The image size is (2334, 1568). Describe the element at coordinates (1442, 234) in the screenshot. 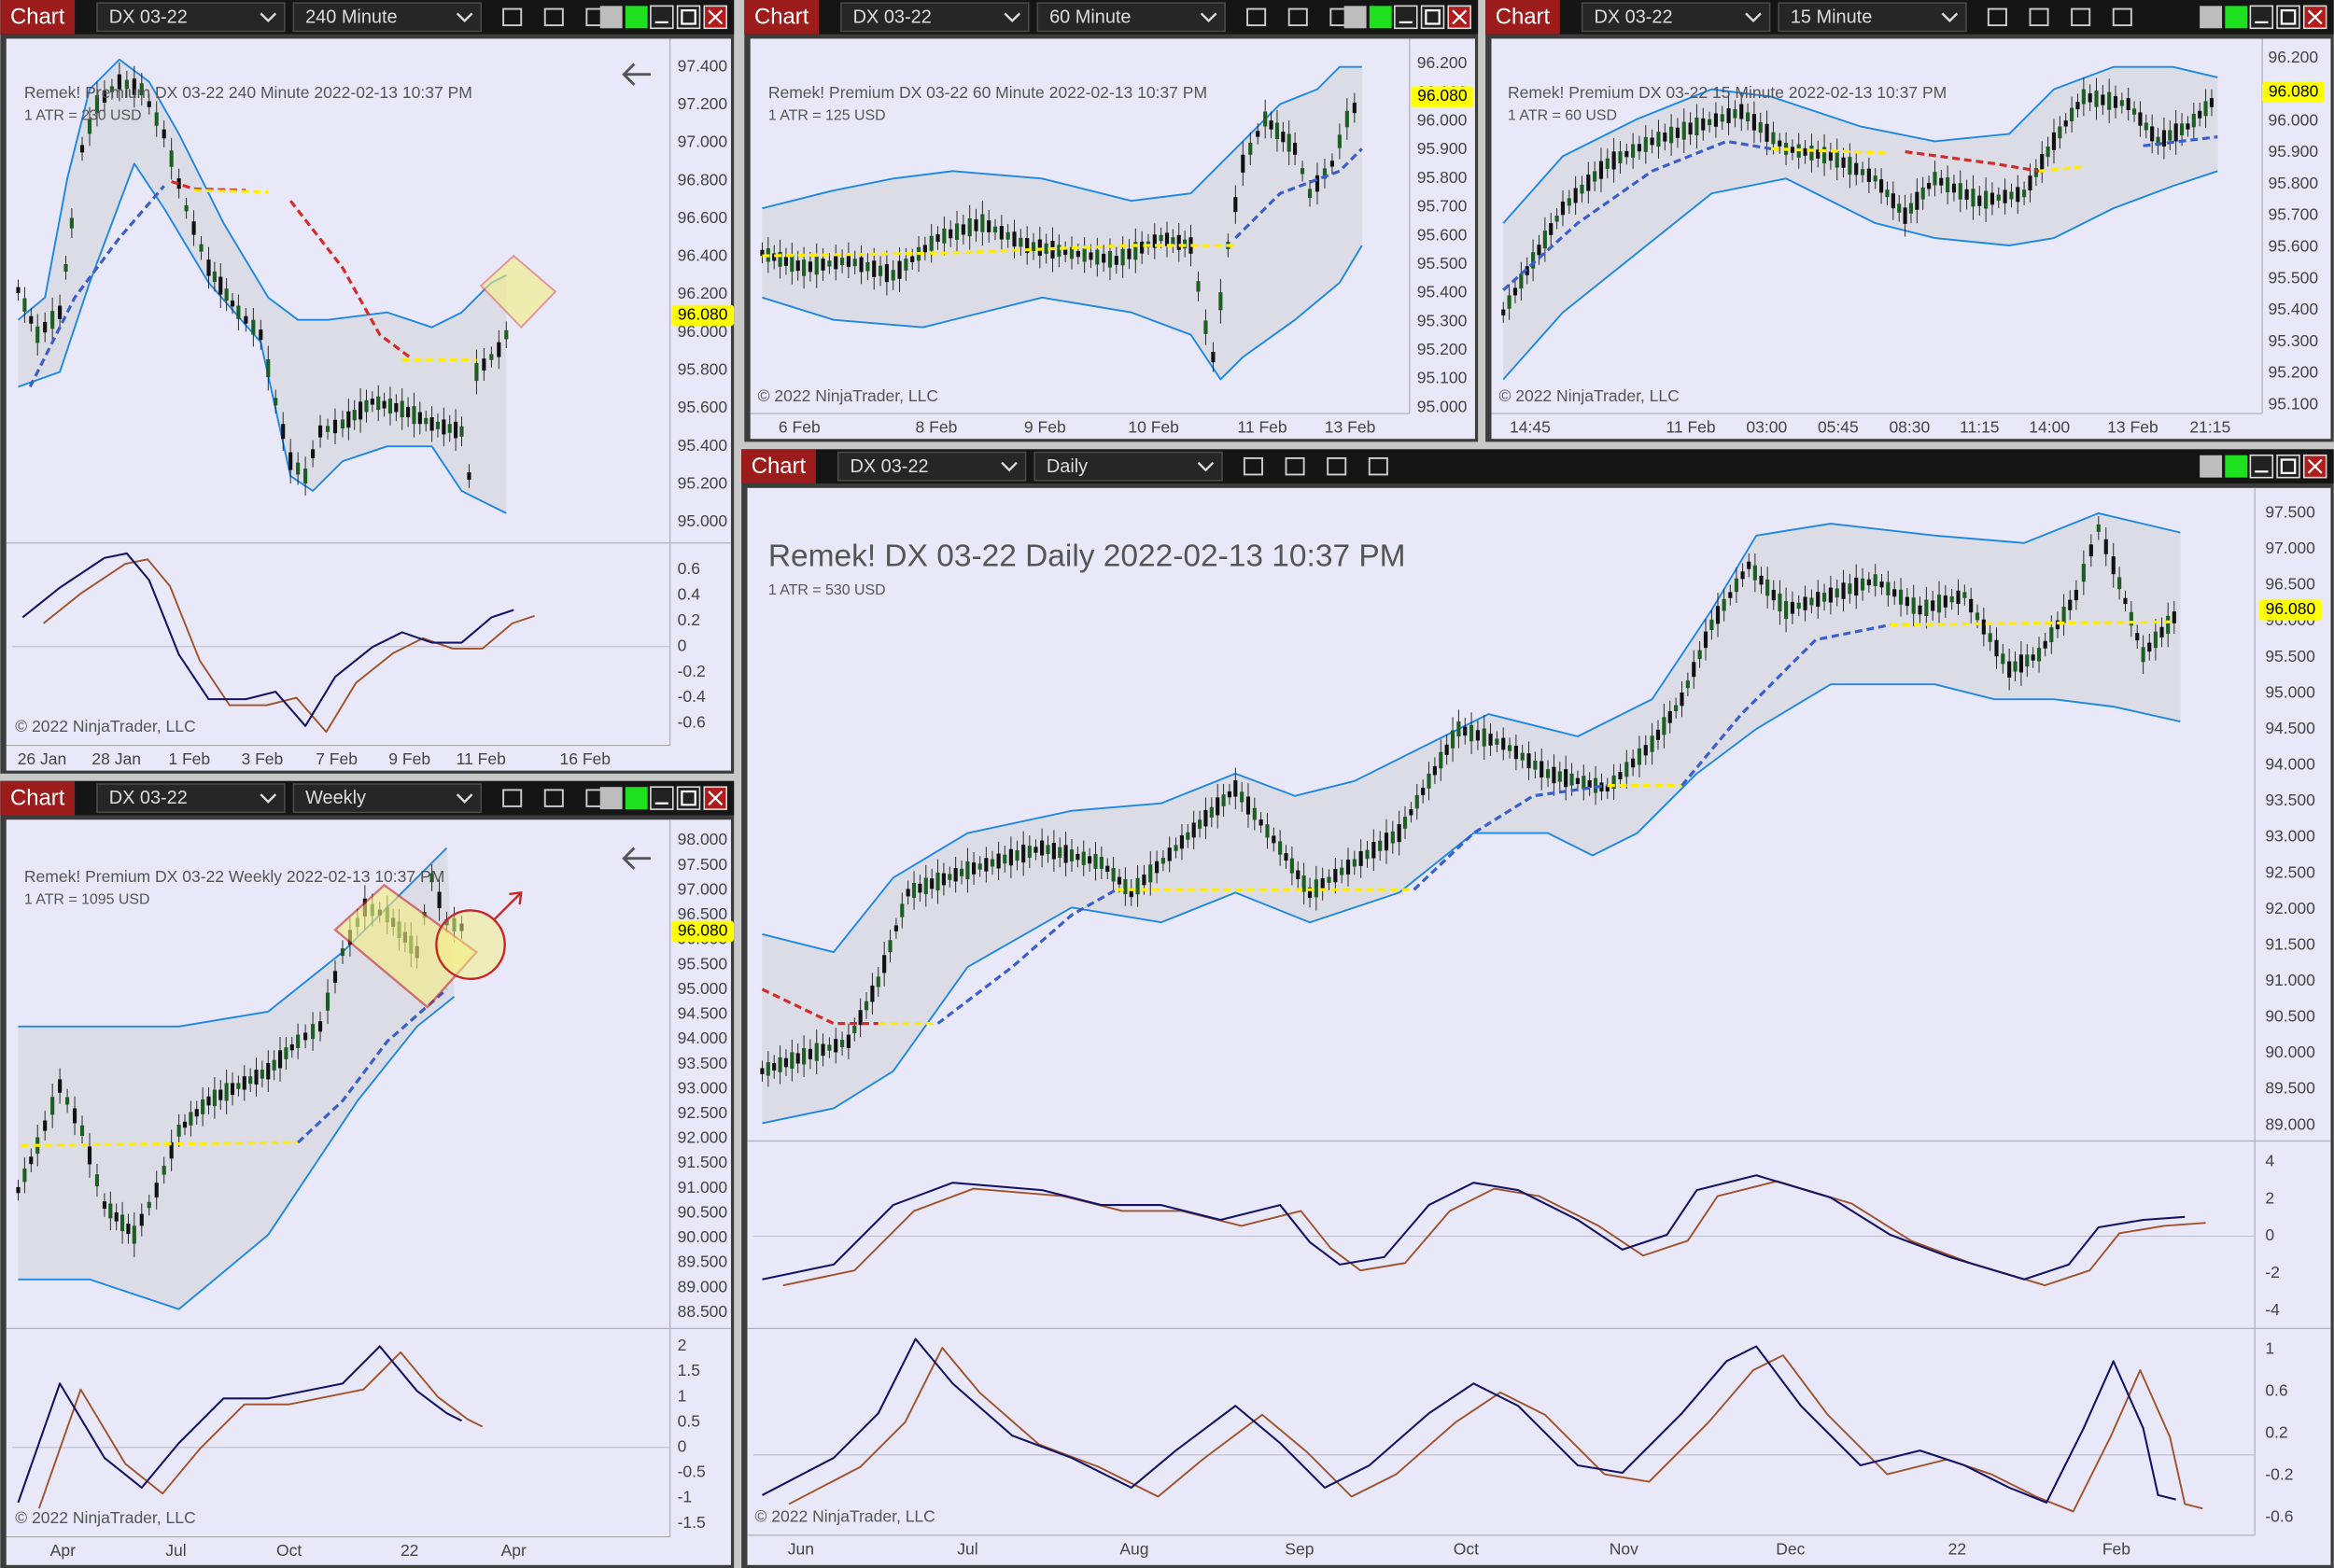

I see `price-axis-label: 95.600` at that location.